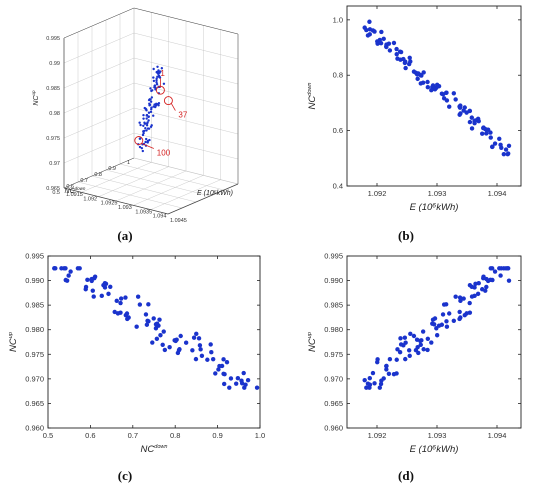 The width and height of the screenshot is (550, 488). What do you see at coordinates (377, 193) in the screenshot?
I see `pb-xtick-label: 1.092` at bounding box center [377, 193].